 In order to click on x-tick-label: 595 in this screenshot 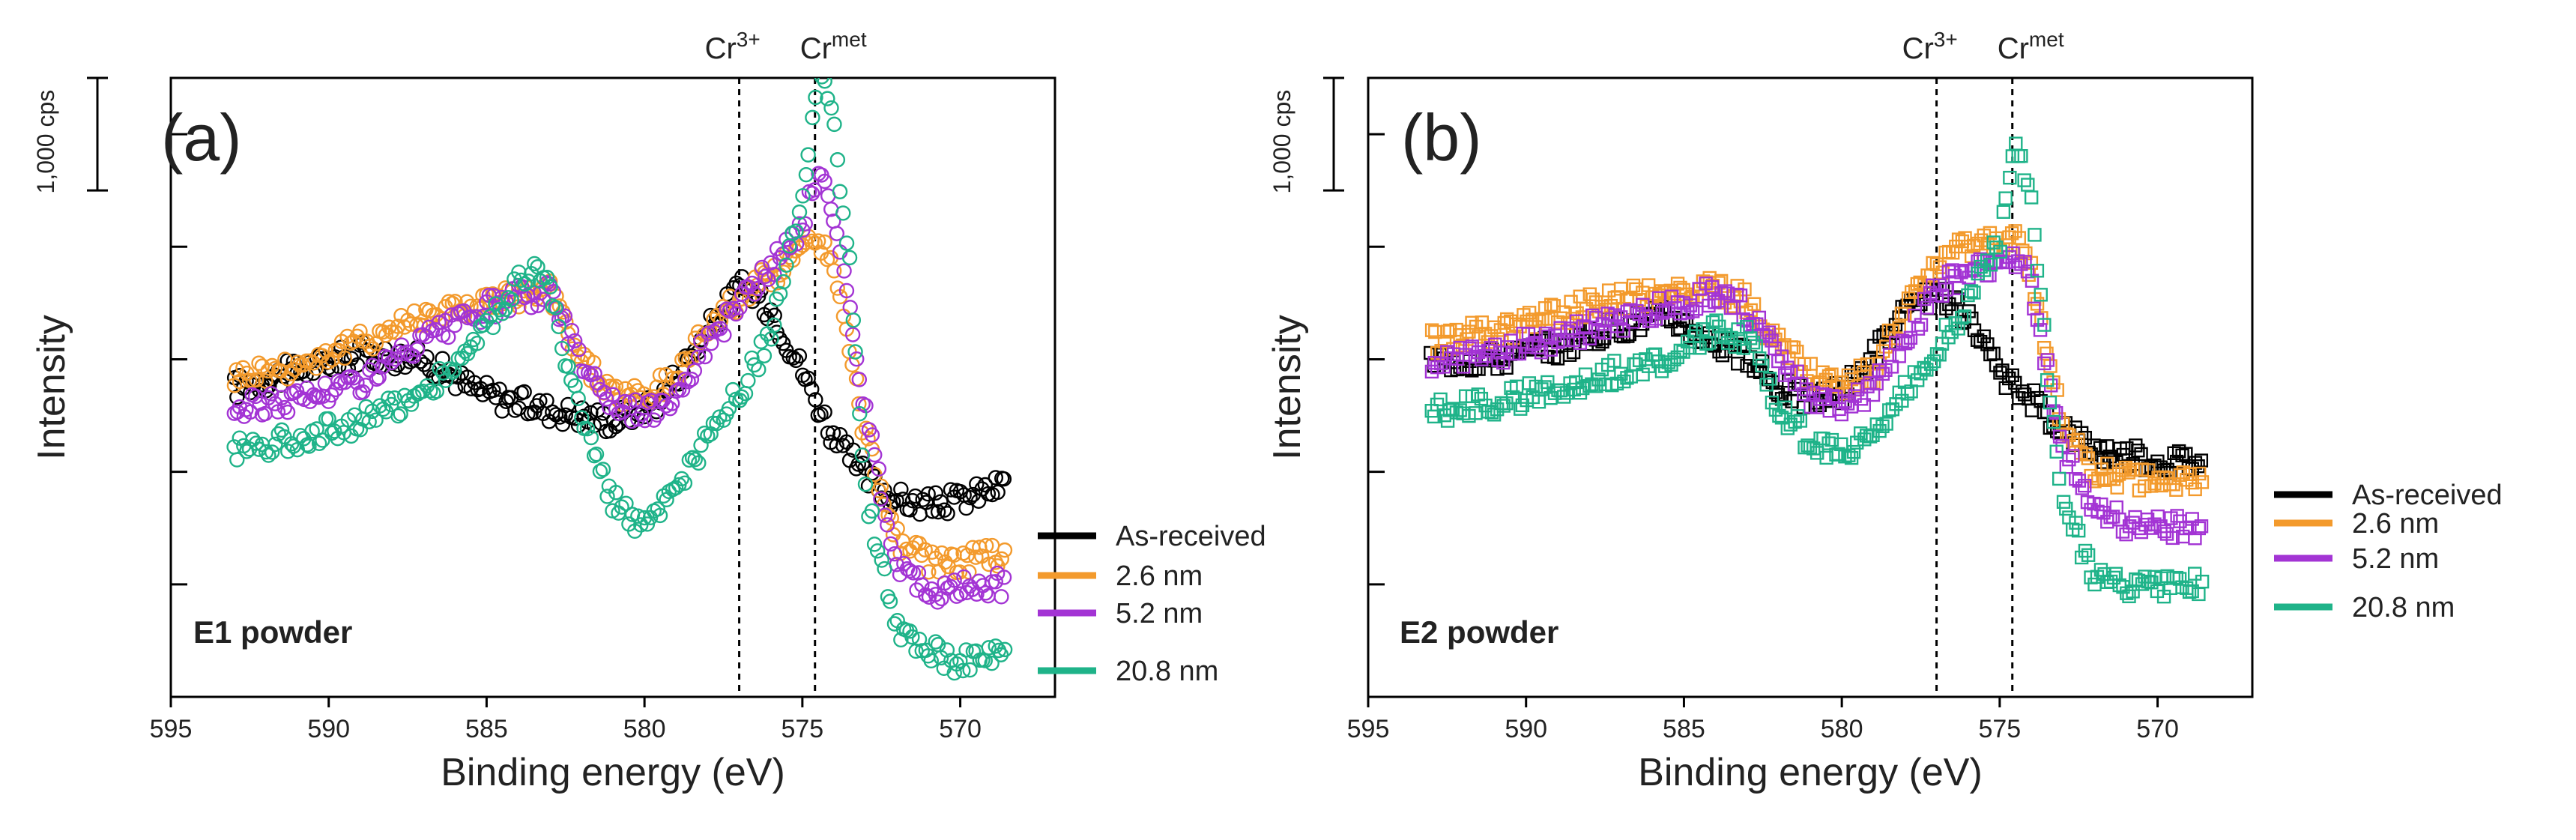, I will do `click(1368, 729)`.